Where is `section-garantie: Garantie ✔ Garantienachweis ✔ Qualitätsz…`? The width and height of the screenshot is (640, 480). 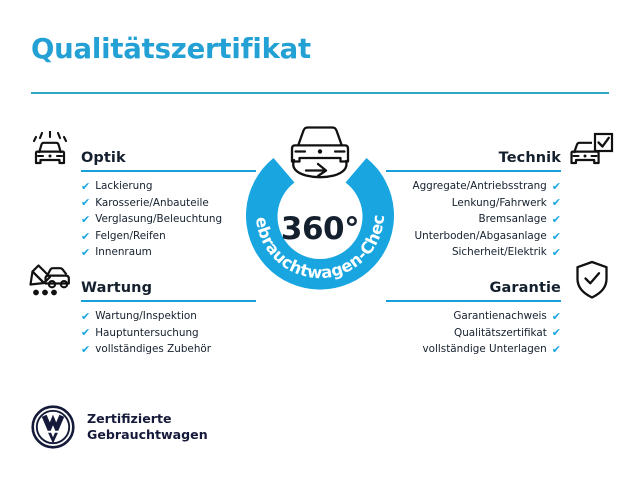 section-garantie: Garantie ✔ Garantienachweis ✔ Qualitätsz… is located at coordinates (502, 308).